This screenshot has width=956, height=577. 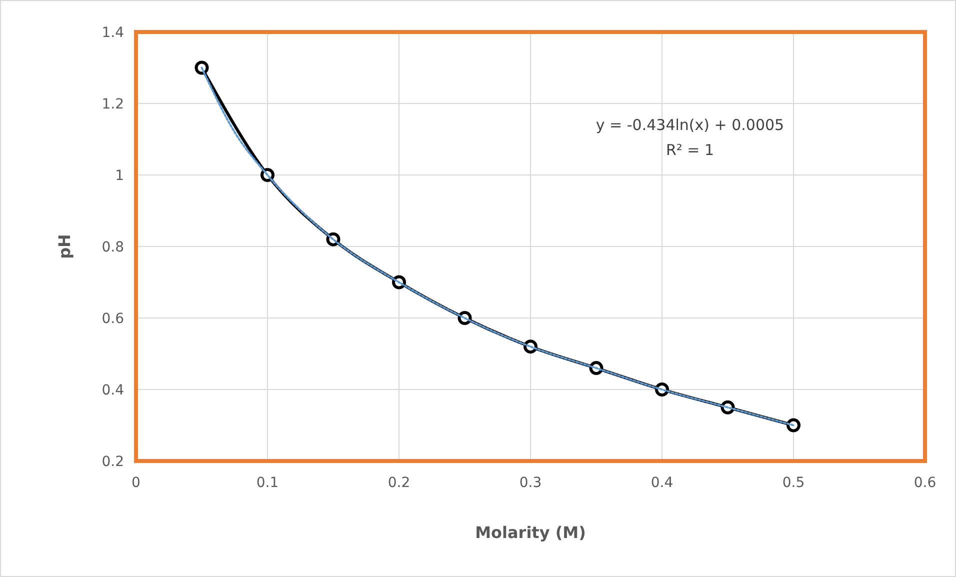 I want to click on annotation: y = -0.434ln(x) + 0.0005, so click(x=690, y=125).